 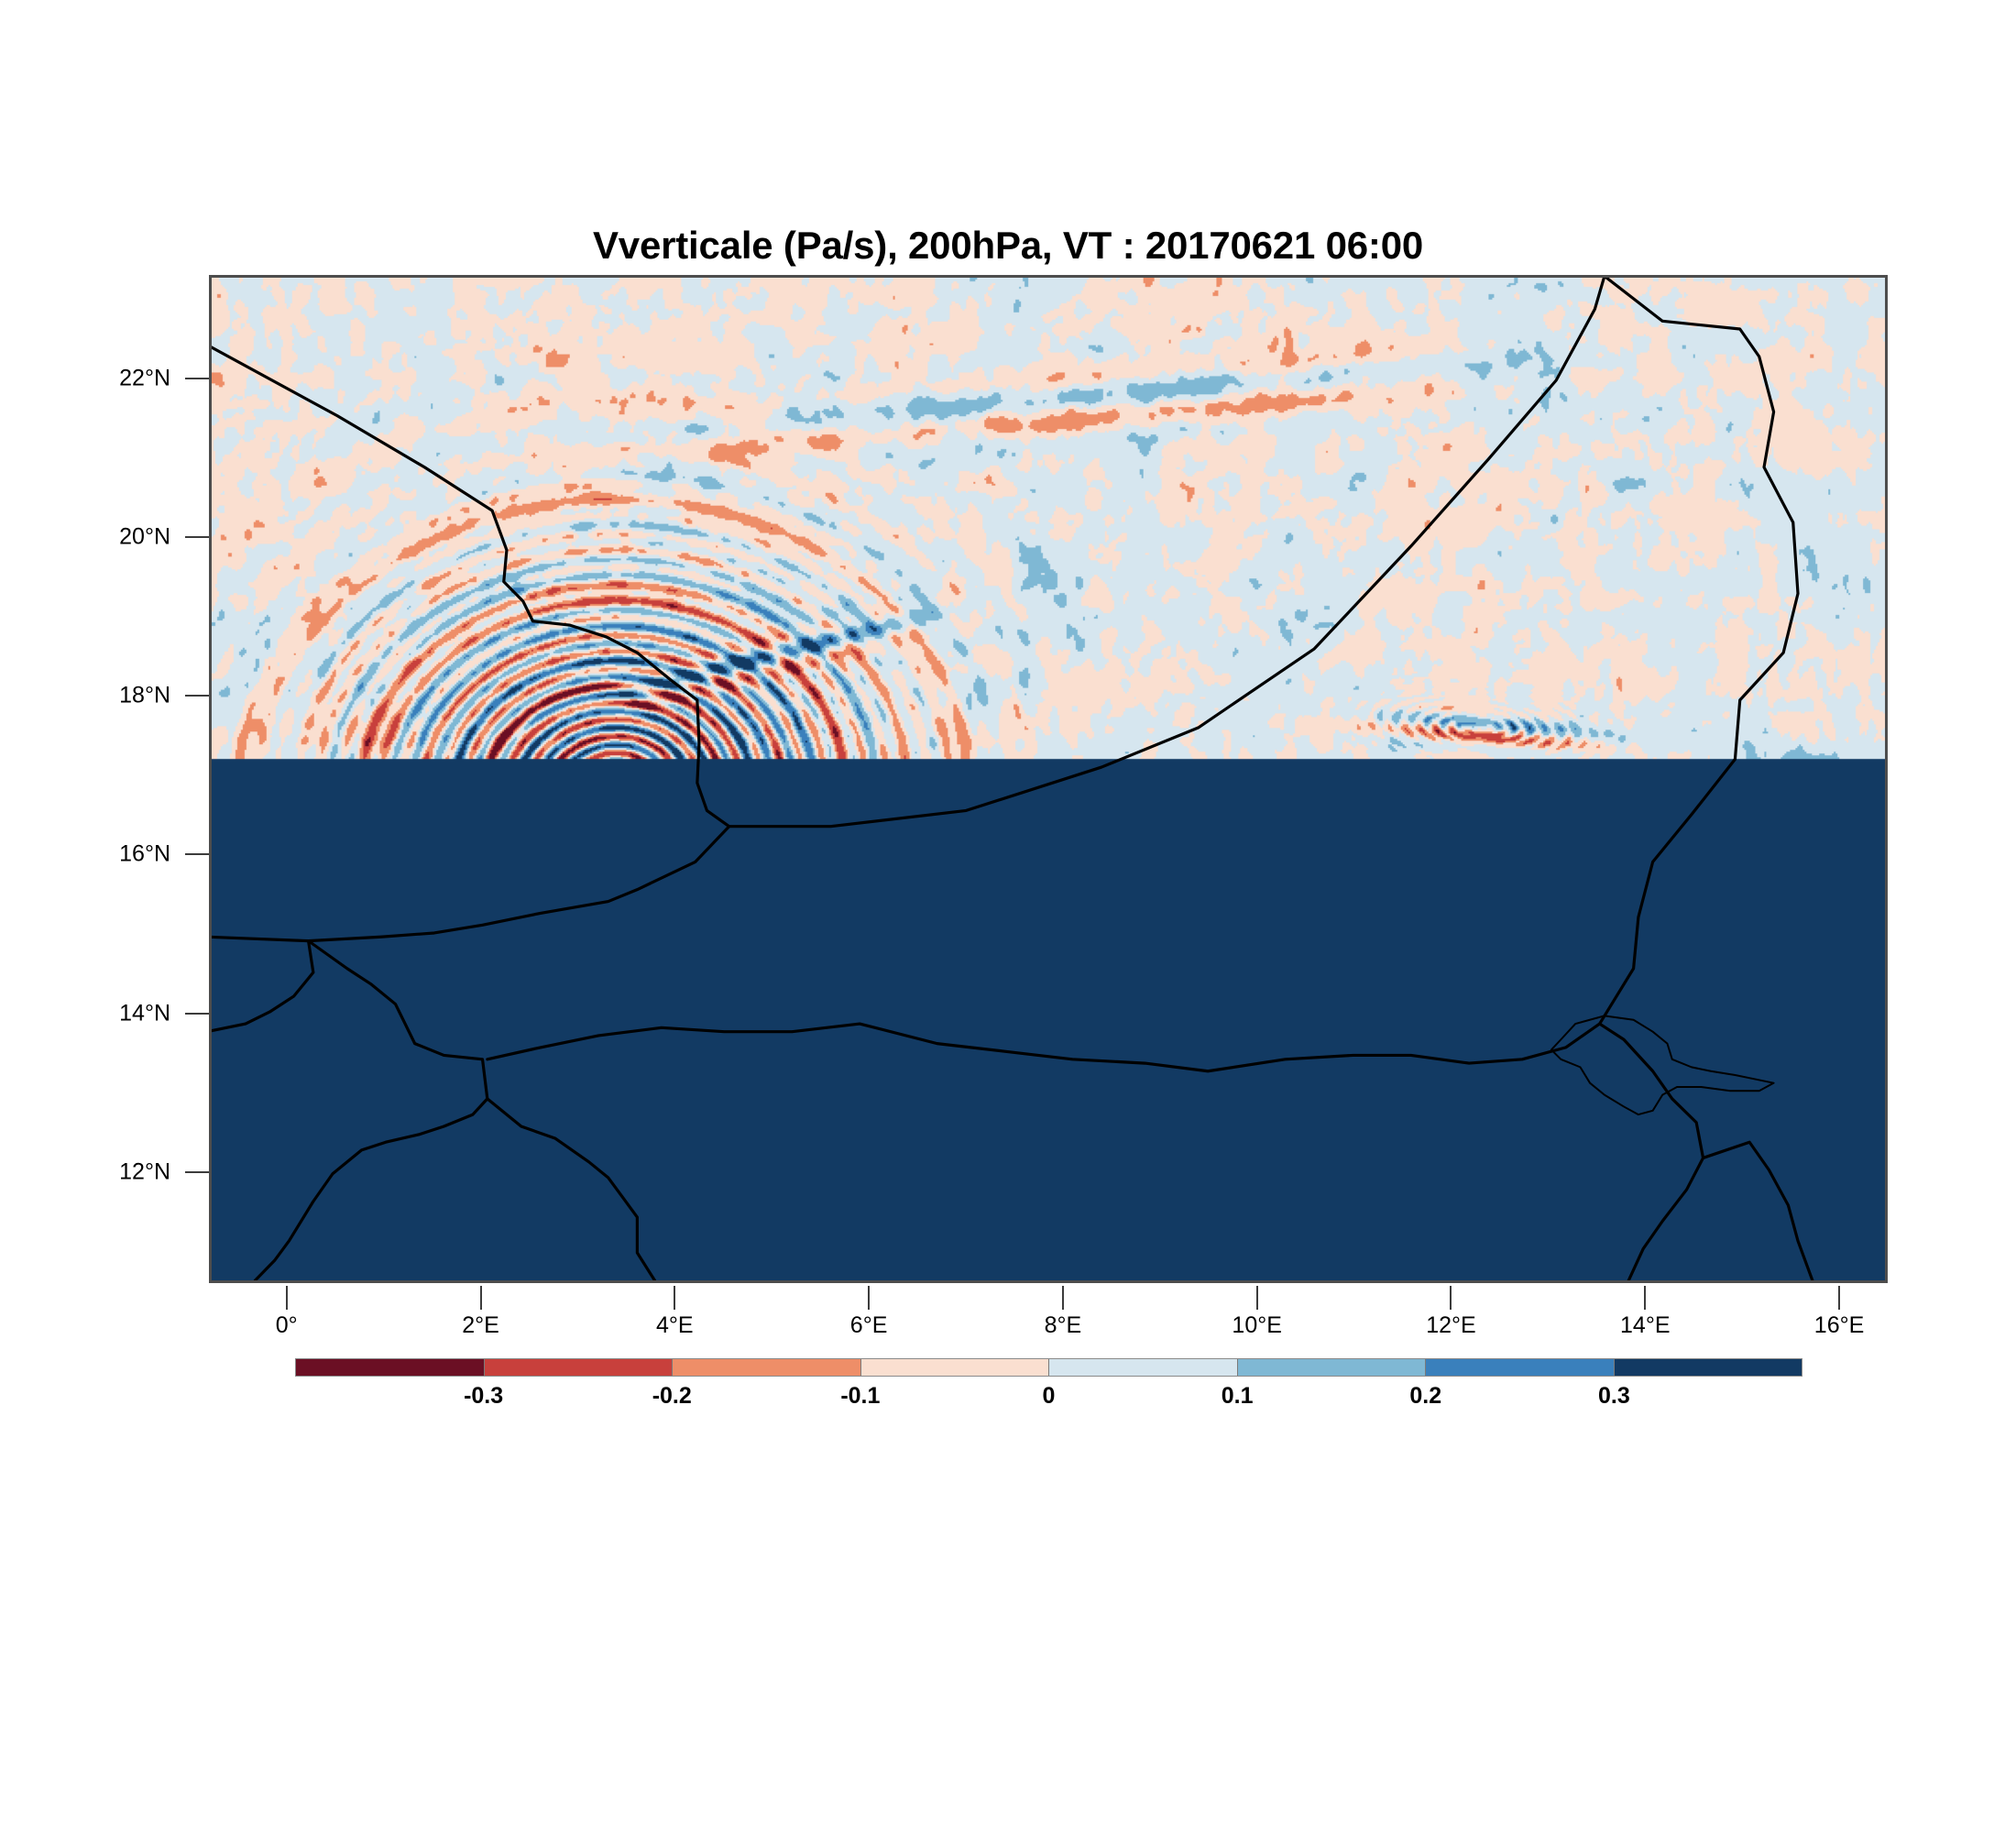 What do you see at coordinates (1839, 1325) in the screenshot?
I see `x-tick-label: 16°E` at bounding box center [1839, 1325].